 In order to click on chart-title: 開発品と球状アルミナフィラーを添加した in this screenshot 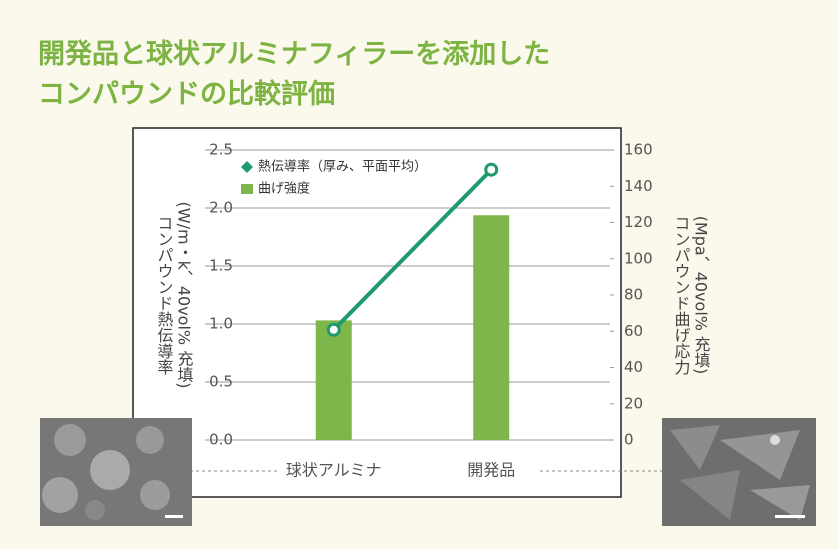, I will do `click(294, 54)`.